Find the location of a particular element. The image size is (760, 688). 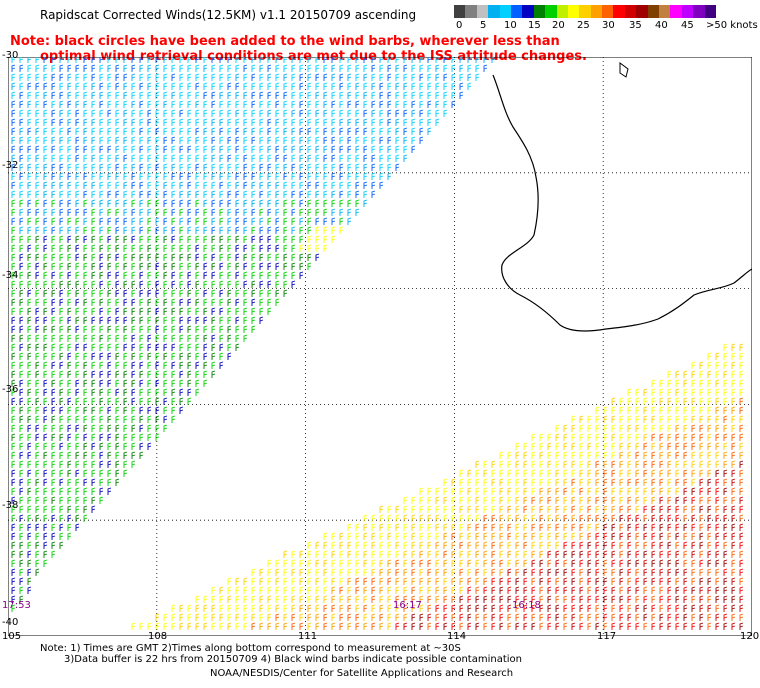

legend-label: 30 is located at coordinates (608, 25).